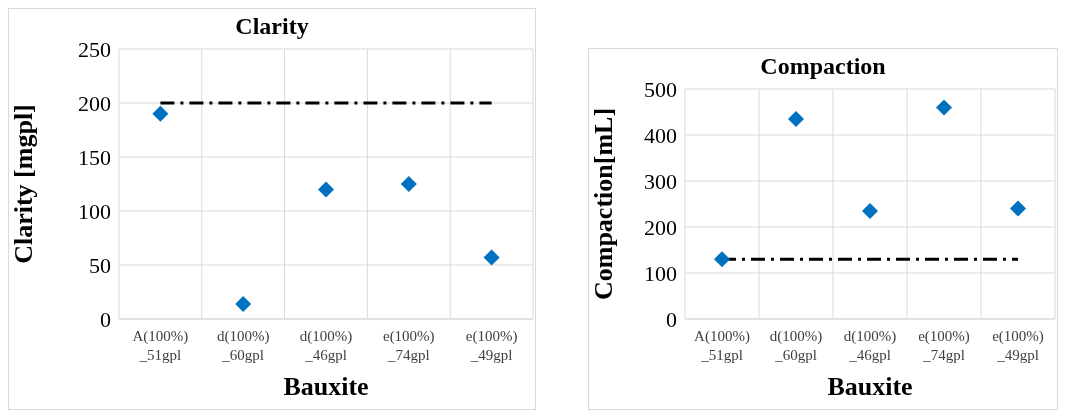 The height and width of the screenshot is (413, 1065). Describe the element at coordinates (272, 26) in the screenshot. I see `chart-title: Clarity` at that location.